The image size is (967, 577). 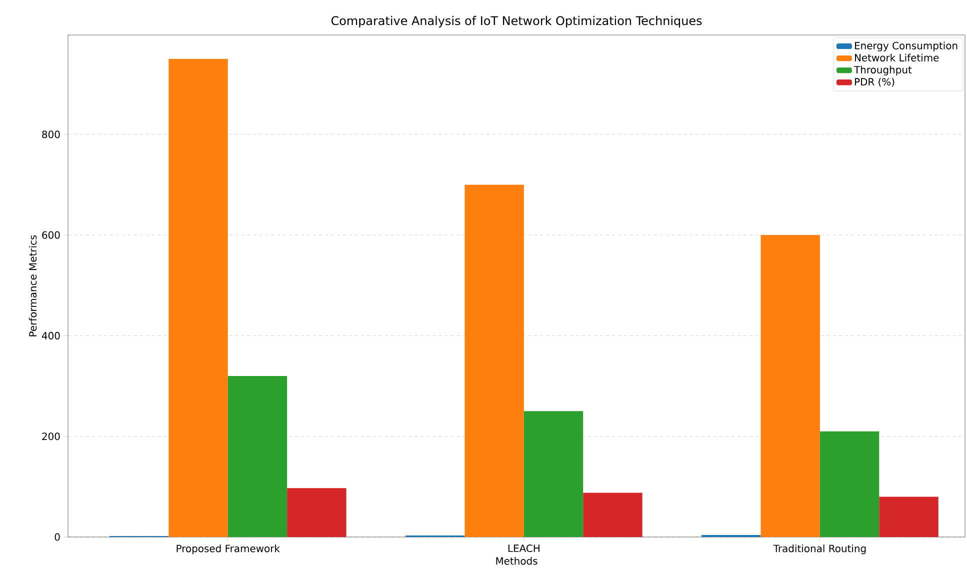 I want to click on y-axis-title: Performance Metrics, so click(x=32, y=285).